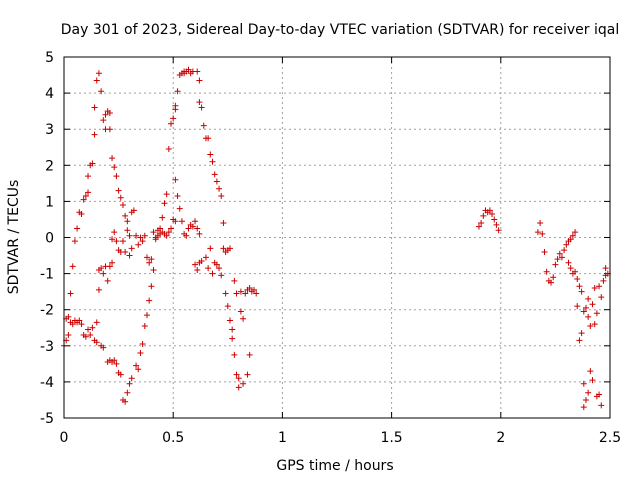 The height and width of the screenshot is (480, 640). What do you see at coordinates (282, 438) in the screenshot?
I see `x-tick-label: 1` at bounding box center [282, 438].